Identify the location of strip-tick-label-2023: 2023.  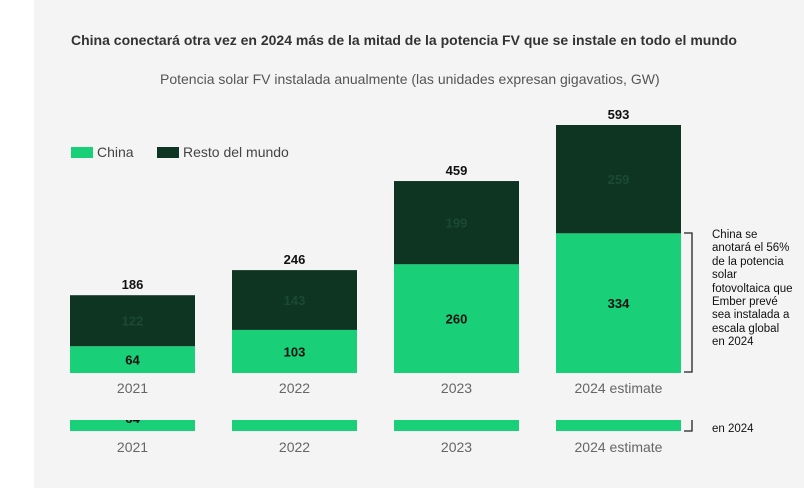
(456, 447).